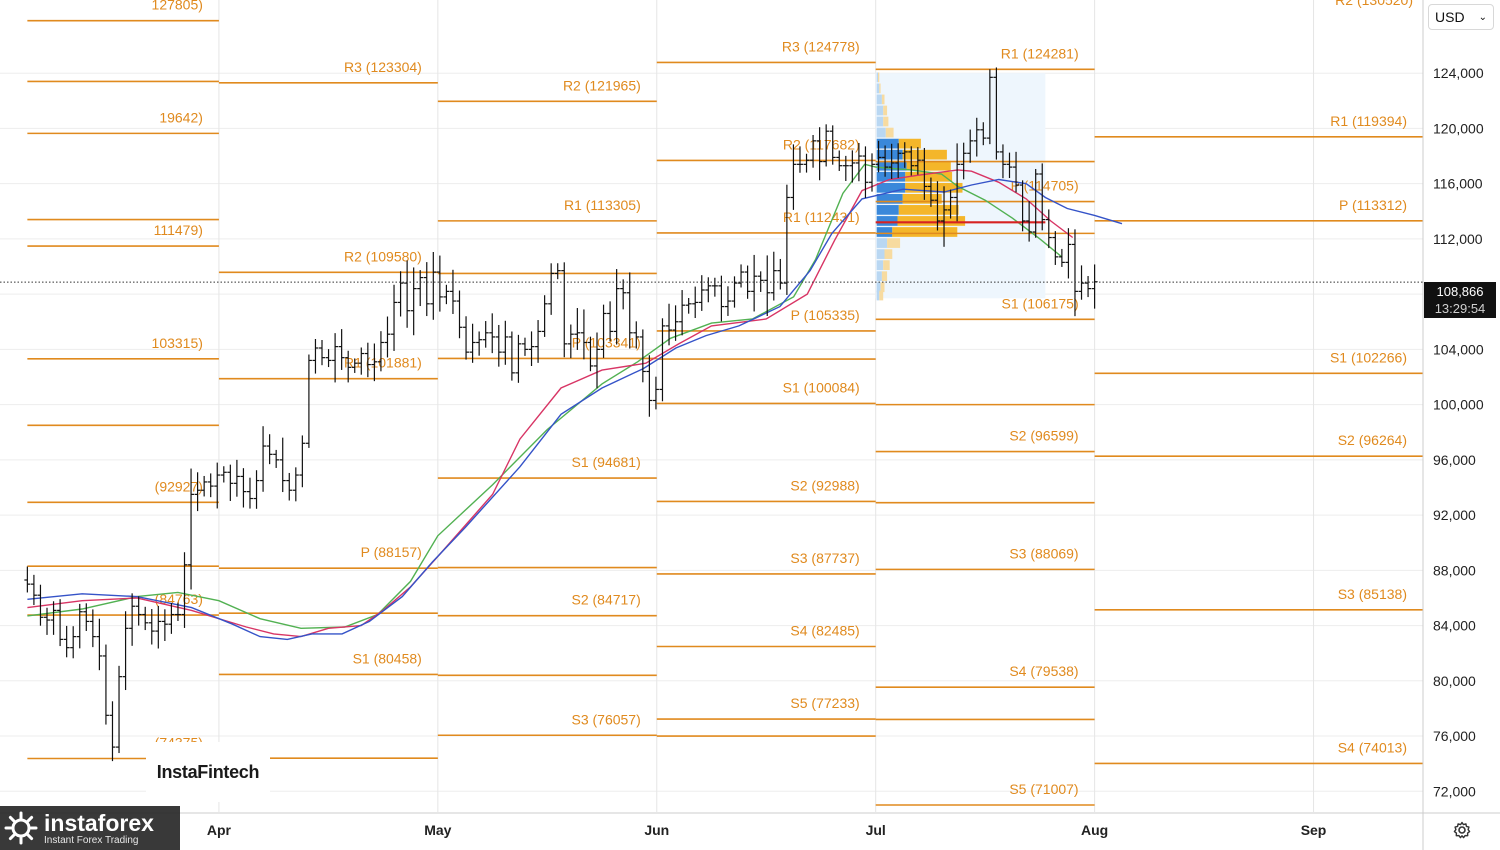 Image resolution: width=1500 pixels, height=850 pixels. What do you see at coordinates (383, 363) in the screenshot?
I see `pivot-label: R1 (101881)` at bounding box center [383, 363].